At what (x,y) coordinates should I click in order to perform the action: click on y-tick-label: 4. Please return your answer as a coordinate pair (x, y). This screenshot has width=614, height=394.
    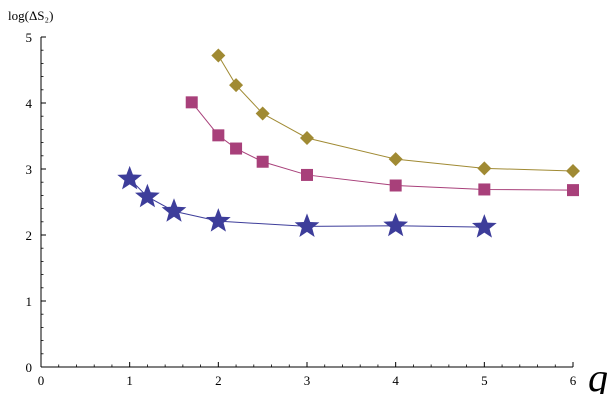
    Looking at the image, I should click on (29, 103).